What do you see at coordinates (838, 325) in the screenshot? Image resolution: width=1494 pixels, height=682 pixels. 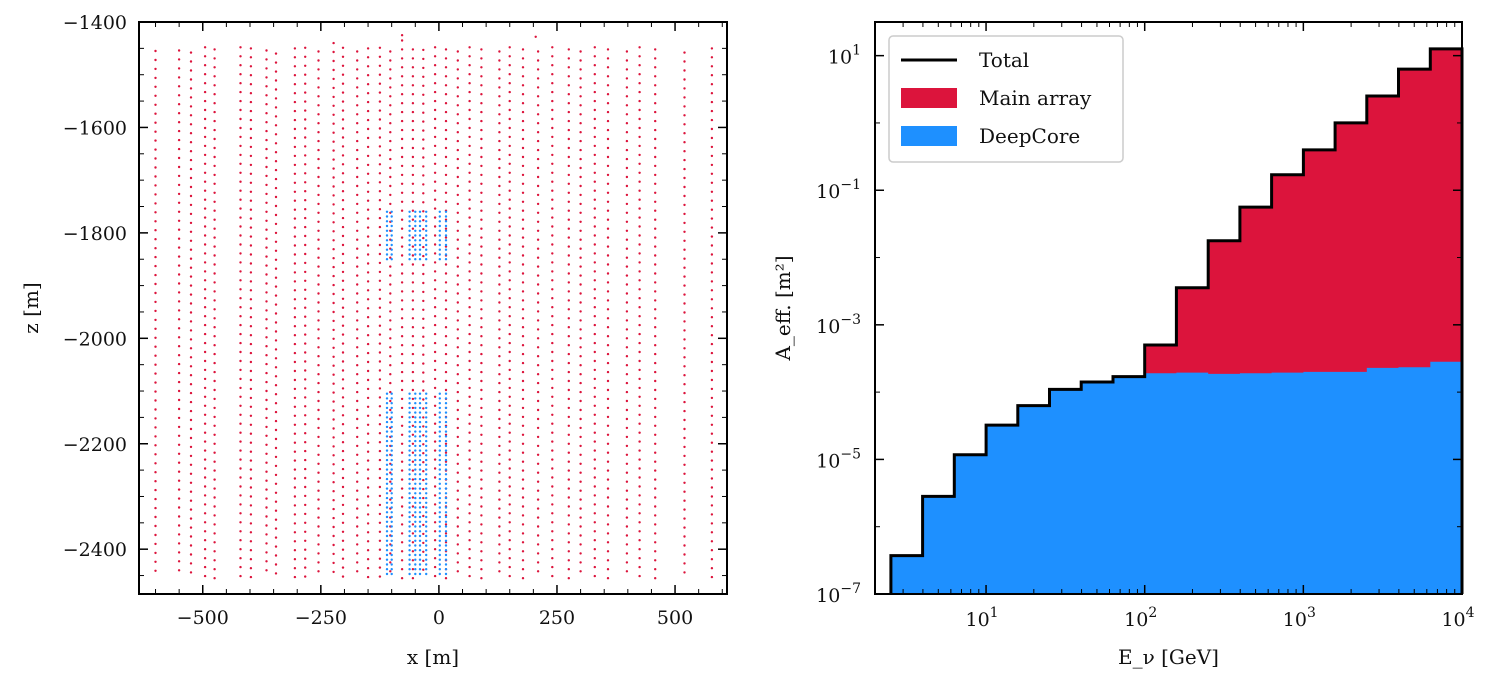 I see `y-tick-label: 10−3` at bounding box center [838, 325].